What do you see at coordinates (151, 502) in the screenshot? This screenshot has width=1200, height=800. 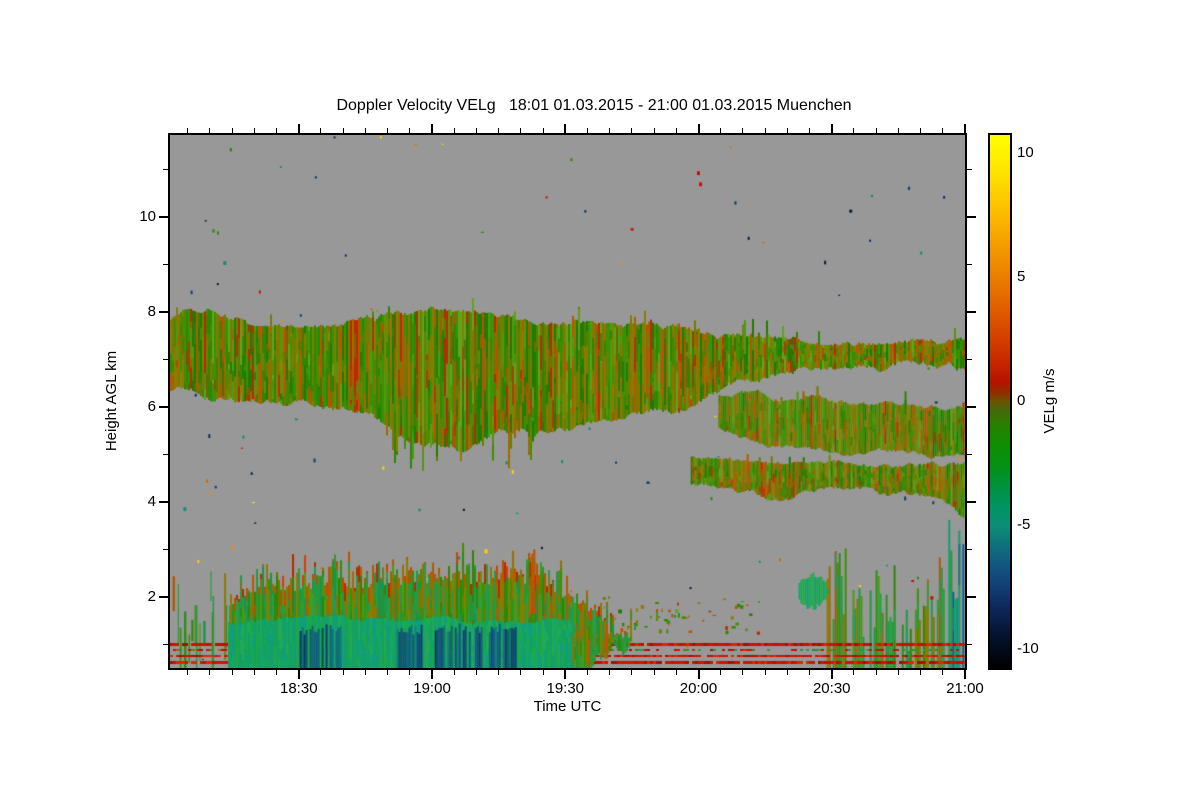 I see `y-tick-label: 4` at bounding box center [151, 502].